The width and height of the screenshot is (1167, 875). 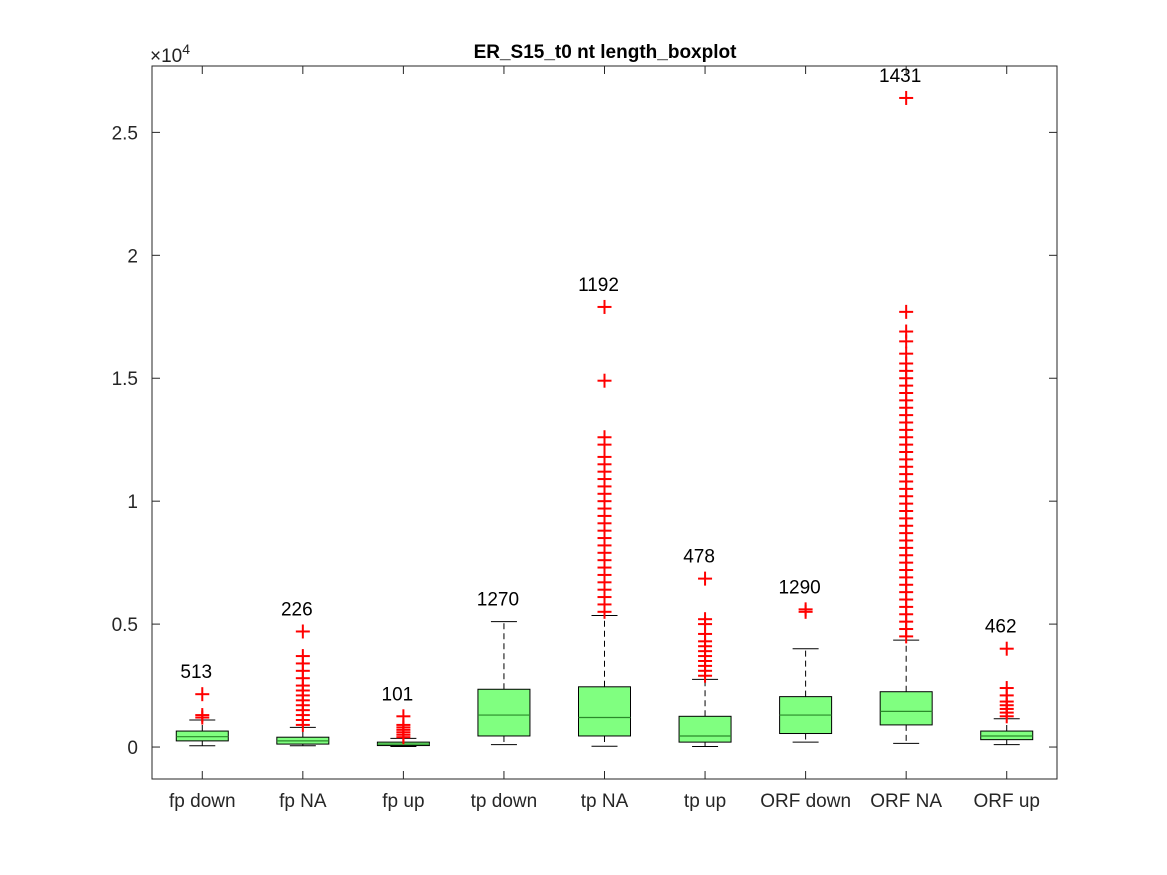 What do you see at coordinates (900, 76) in the screenshot?
I see `count-label: 1431` at bounding box center [900, 76].